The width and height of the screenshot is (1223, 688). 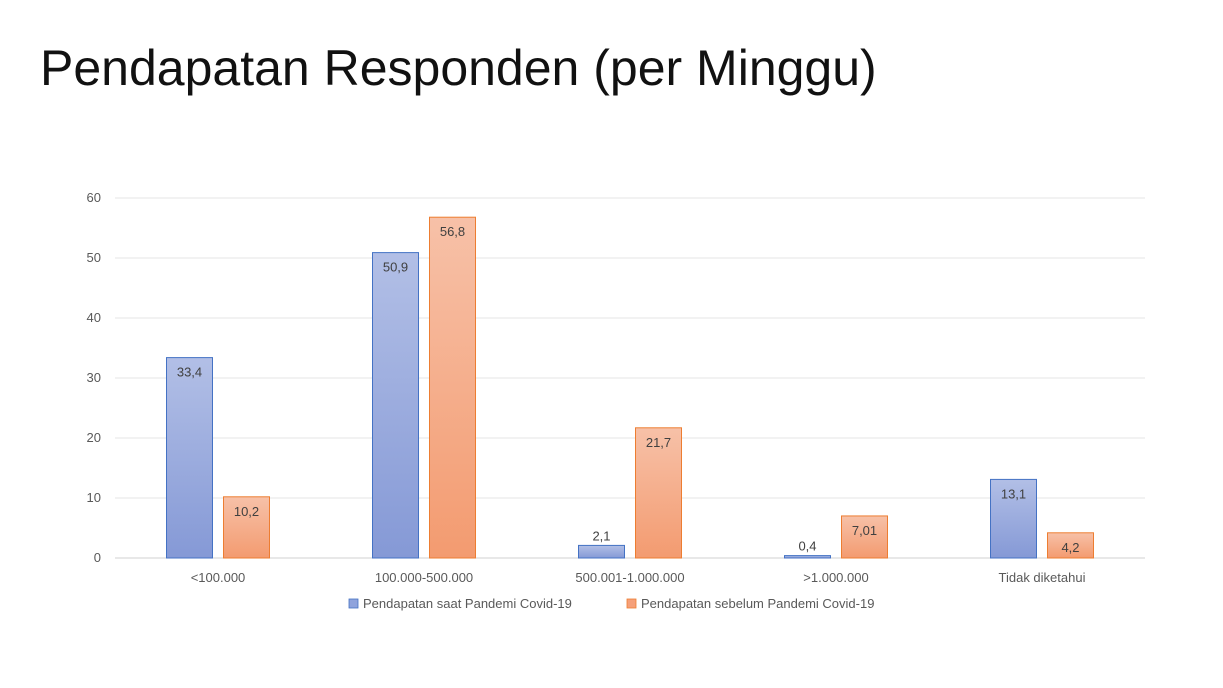 I want to click on y-tick-label: 60, so click(x=94, y=197).